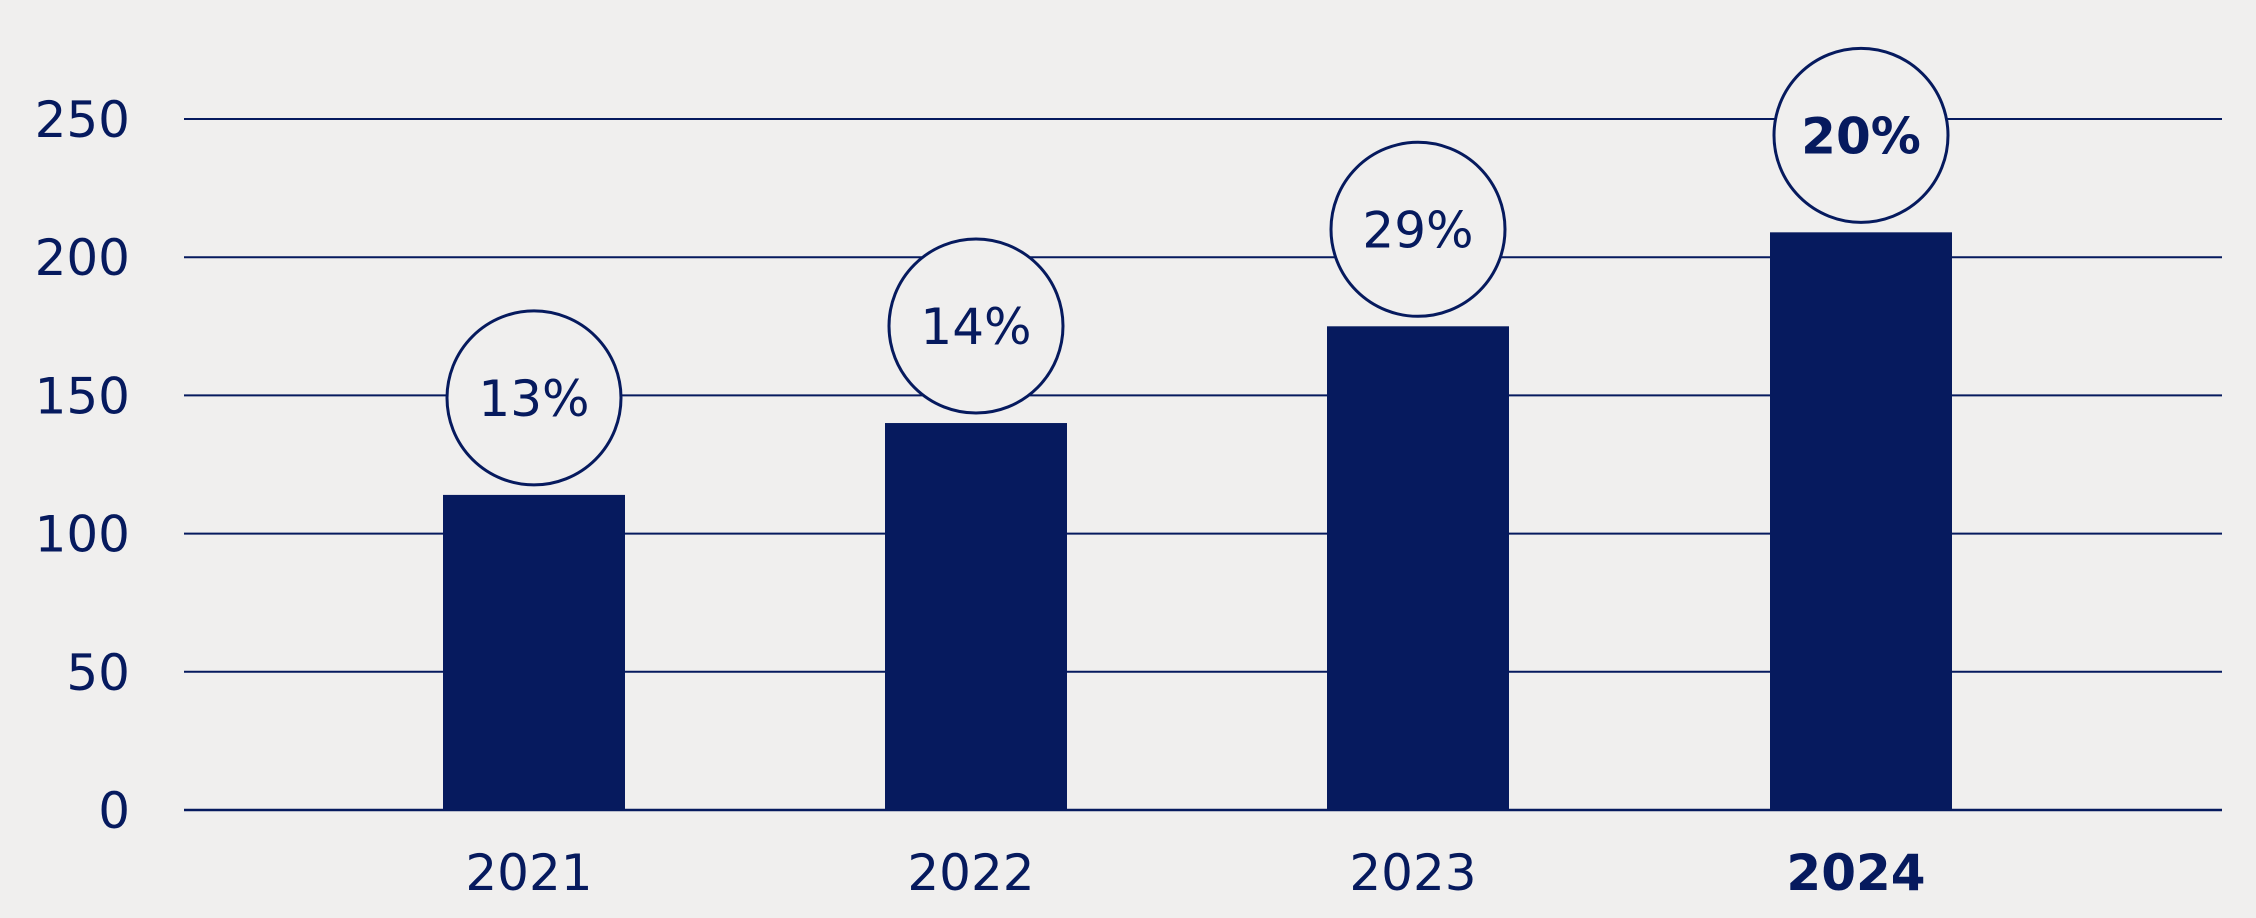  I want to click on growth-bubble-2024, so click(1861, 135).